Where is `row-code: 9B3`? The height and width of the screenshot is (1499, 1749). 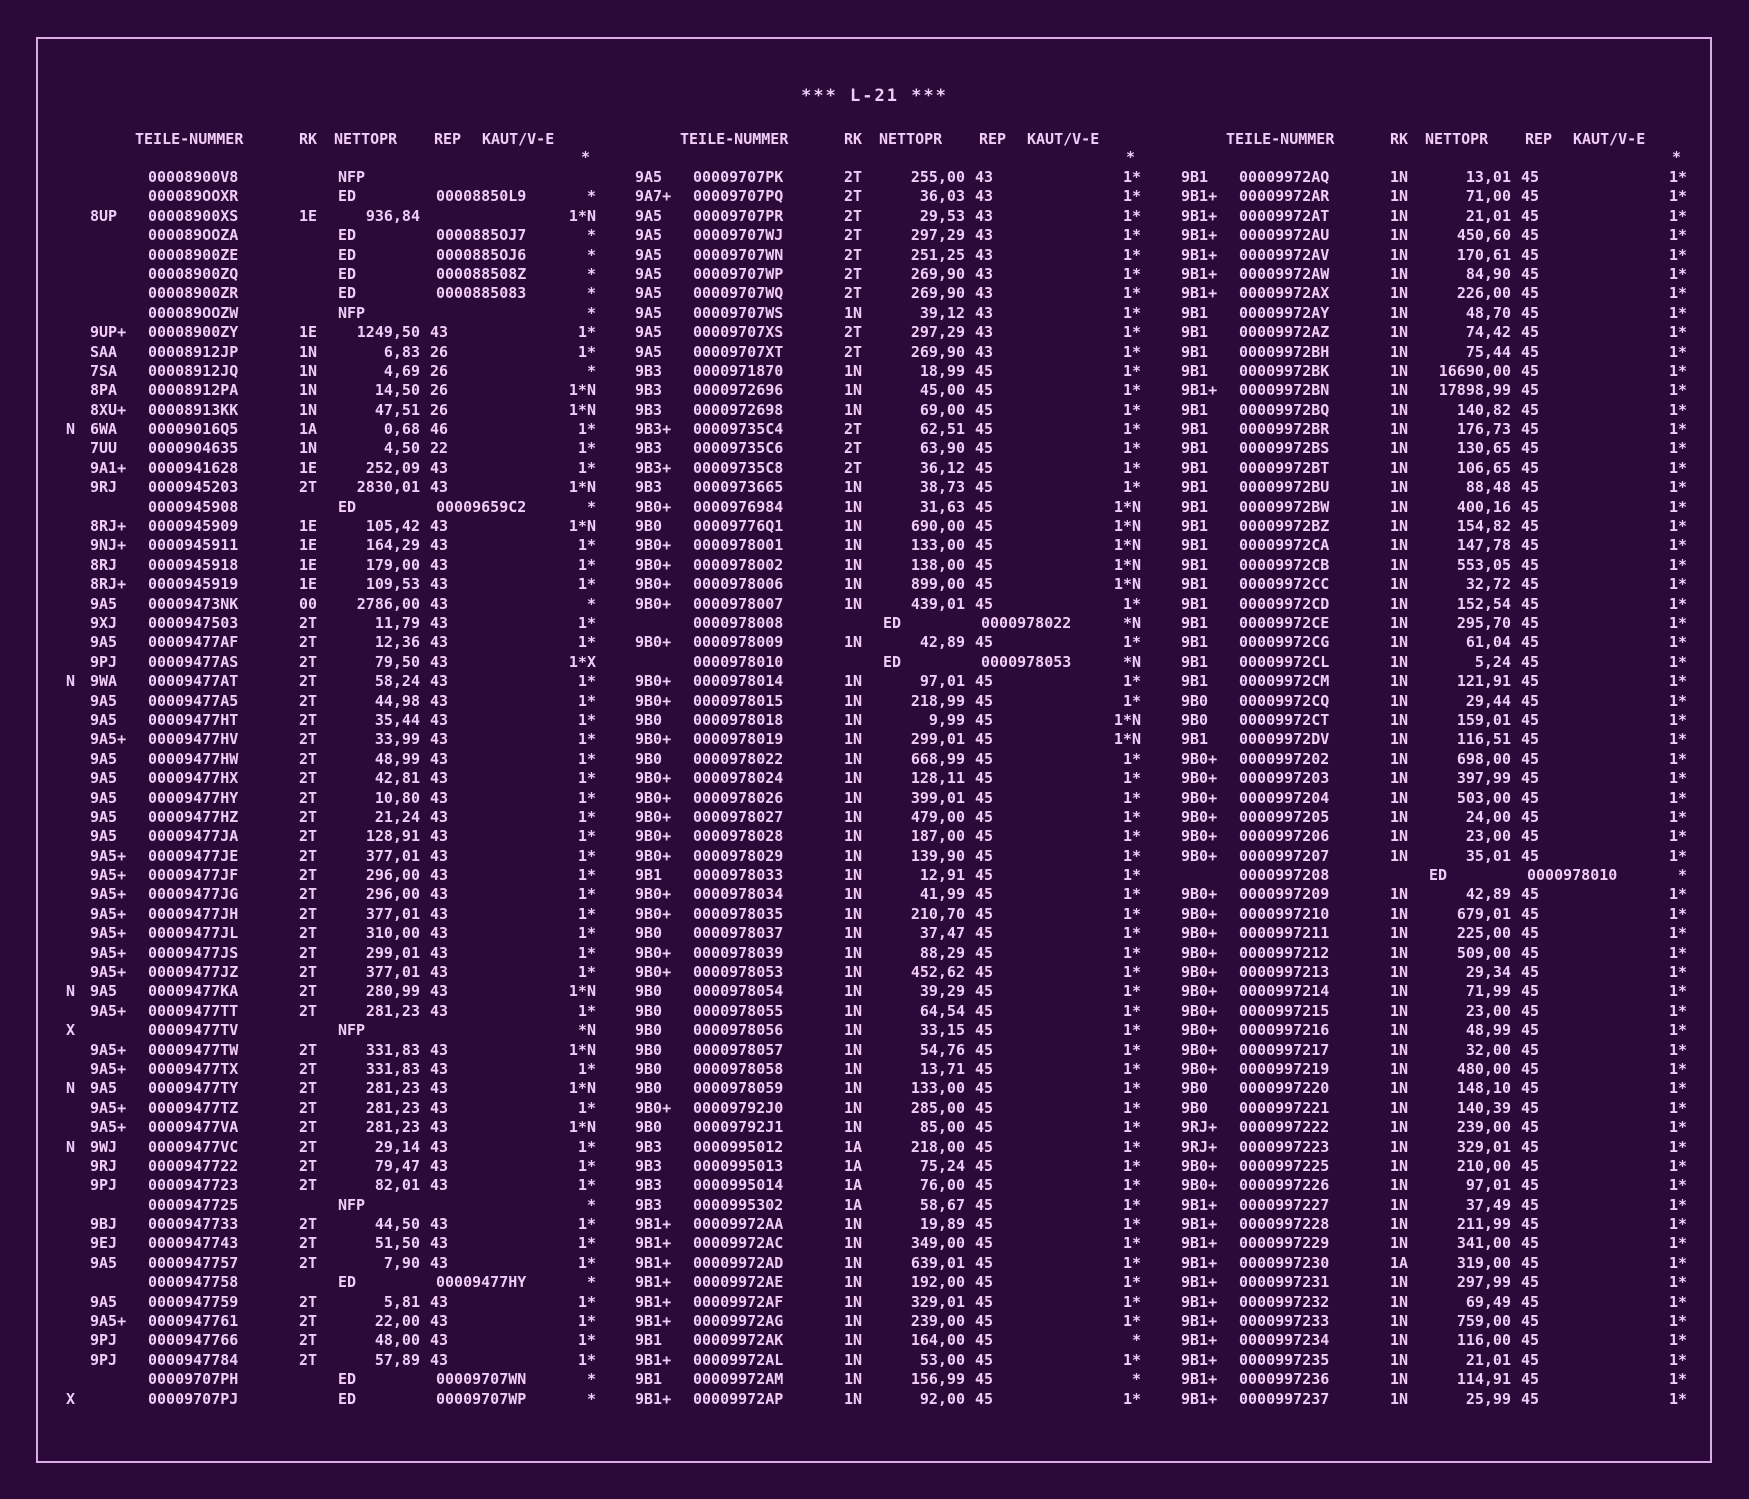
row-code: 9B3 is located at coordinates (649, 390).